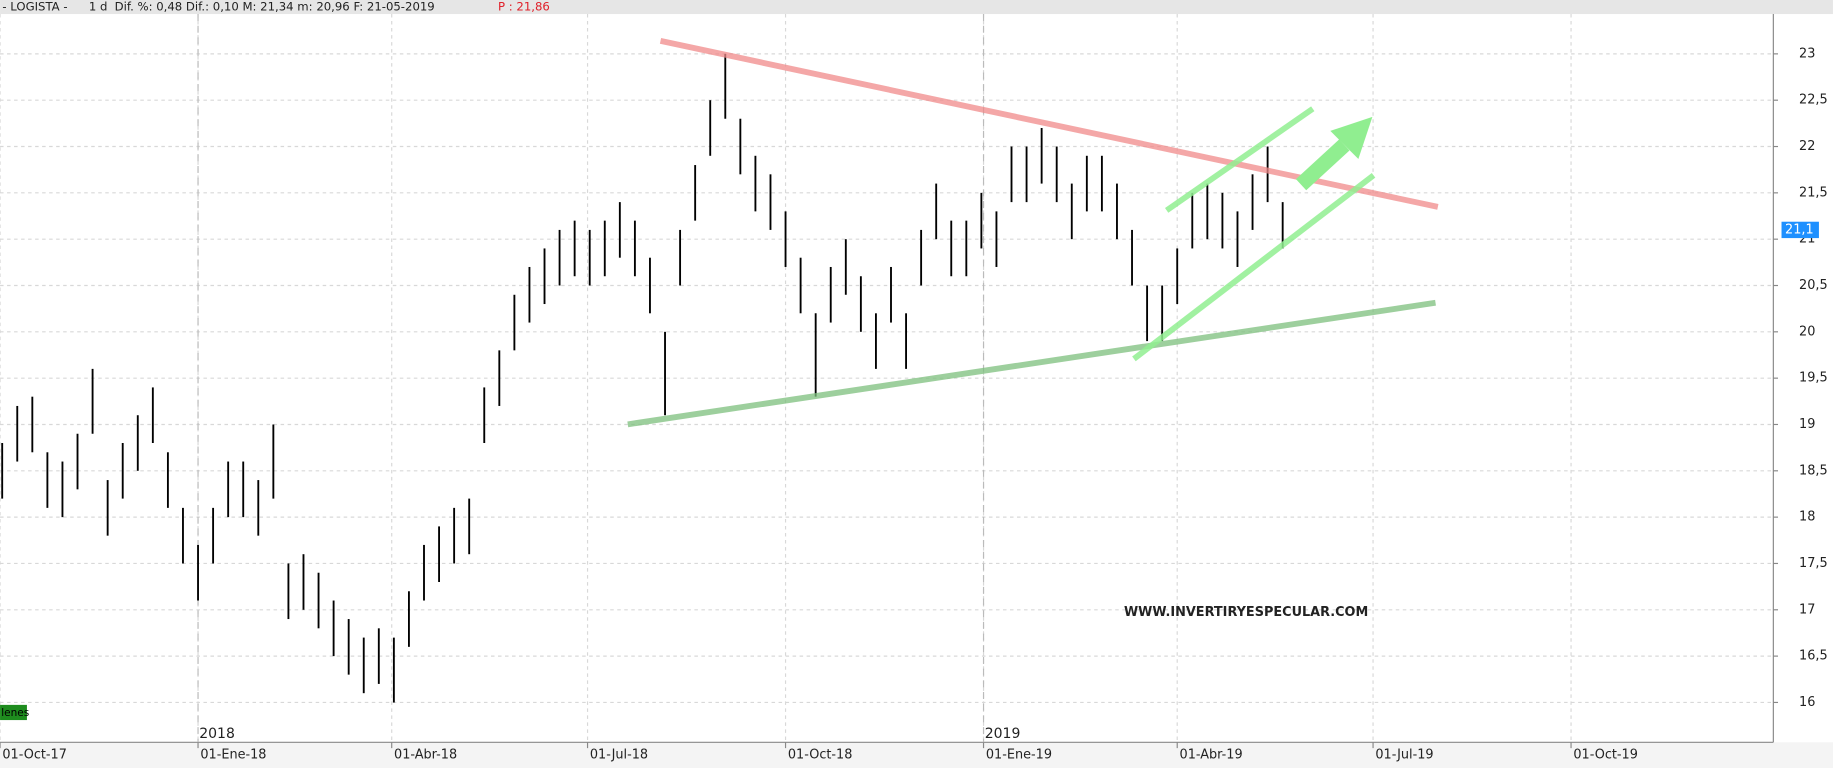 Image resolution: width=1833 pixels, height=772 pixels. Describe the element at coordinates (34, 755) in the screenshot. I see `x-tick-label: 01-Oct-17` at that location.